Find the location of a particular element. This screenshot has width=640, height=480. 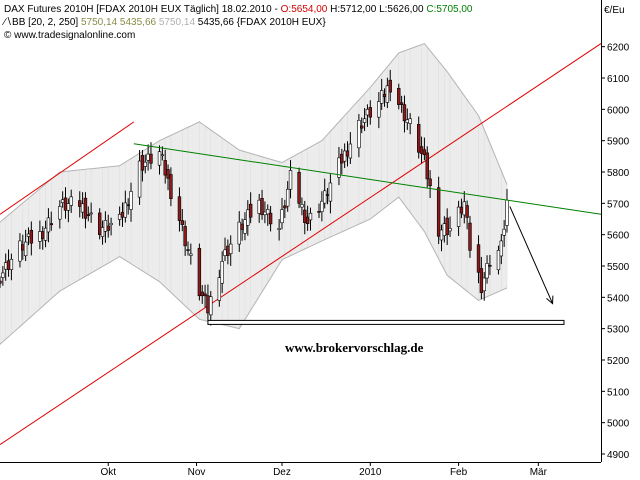

bb-icon: ∕∖ is located at coordinates (8, 22).